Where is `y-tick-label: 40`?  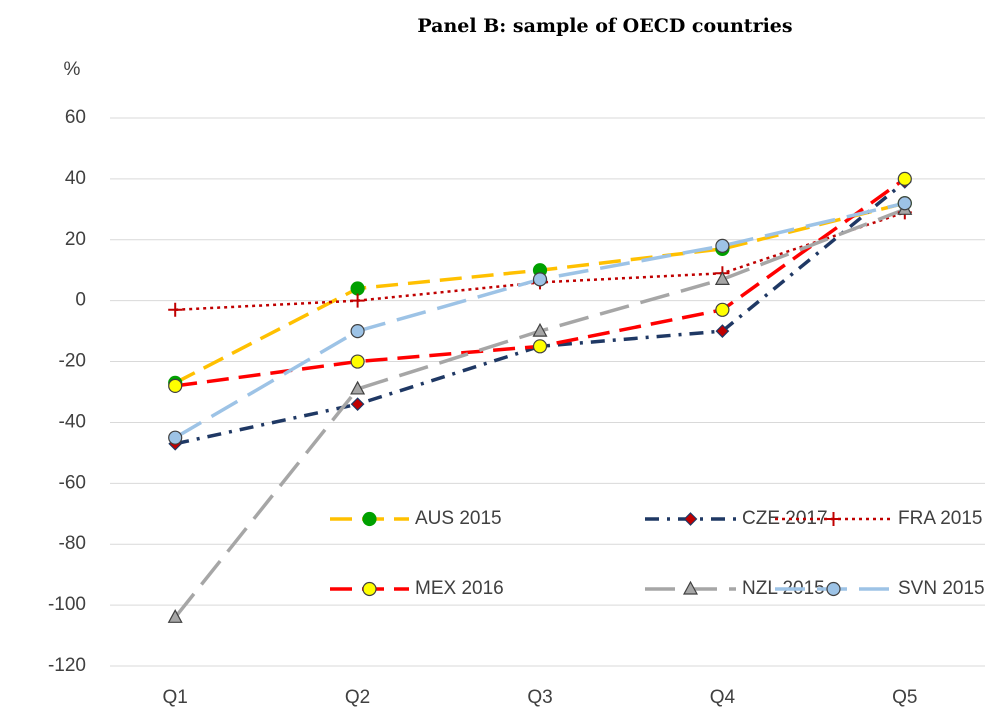
y-tick-label: 40 is located at coordinates (75, 178).